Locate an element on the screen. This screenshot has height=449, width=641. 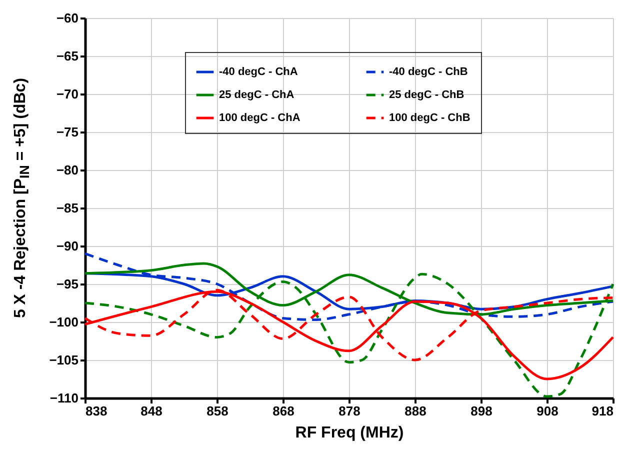
y-tick-label: −65 is located at coordinates (67, 56).